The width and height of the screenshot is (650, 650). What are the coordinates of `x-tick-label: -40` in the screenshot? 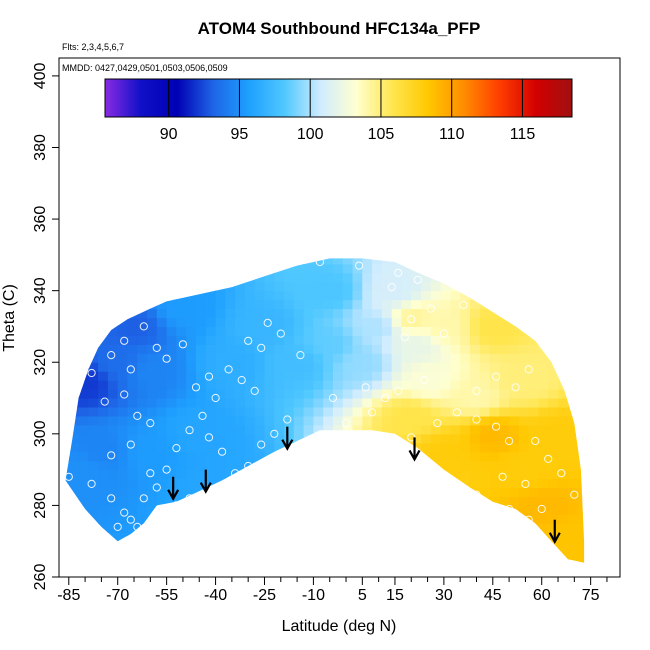 It's located at (215, 595).